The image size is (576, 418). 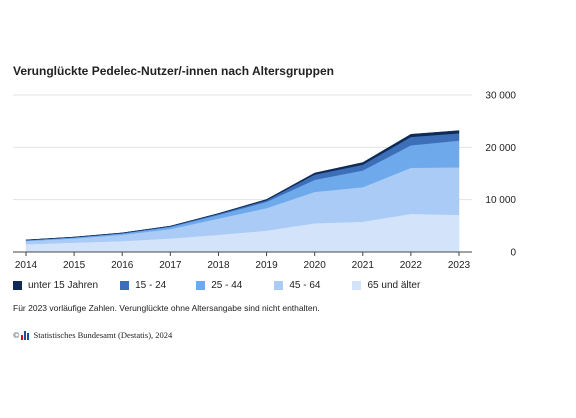 What do you see at coordinates (363, 265) in the screenshot?
I see `x-tick-label: 2021` at bounding box center [363, 265].